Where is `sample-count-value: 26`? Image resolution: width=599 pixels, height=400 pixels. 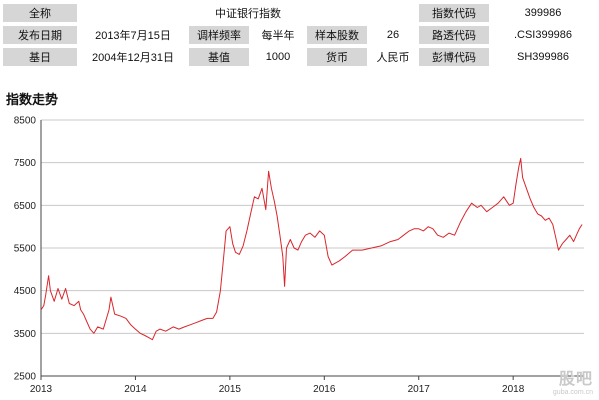 sample-count-value: 26 is located at coordinates (393, 35).